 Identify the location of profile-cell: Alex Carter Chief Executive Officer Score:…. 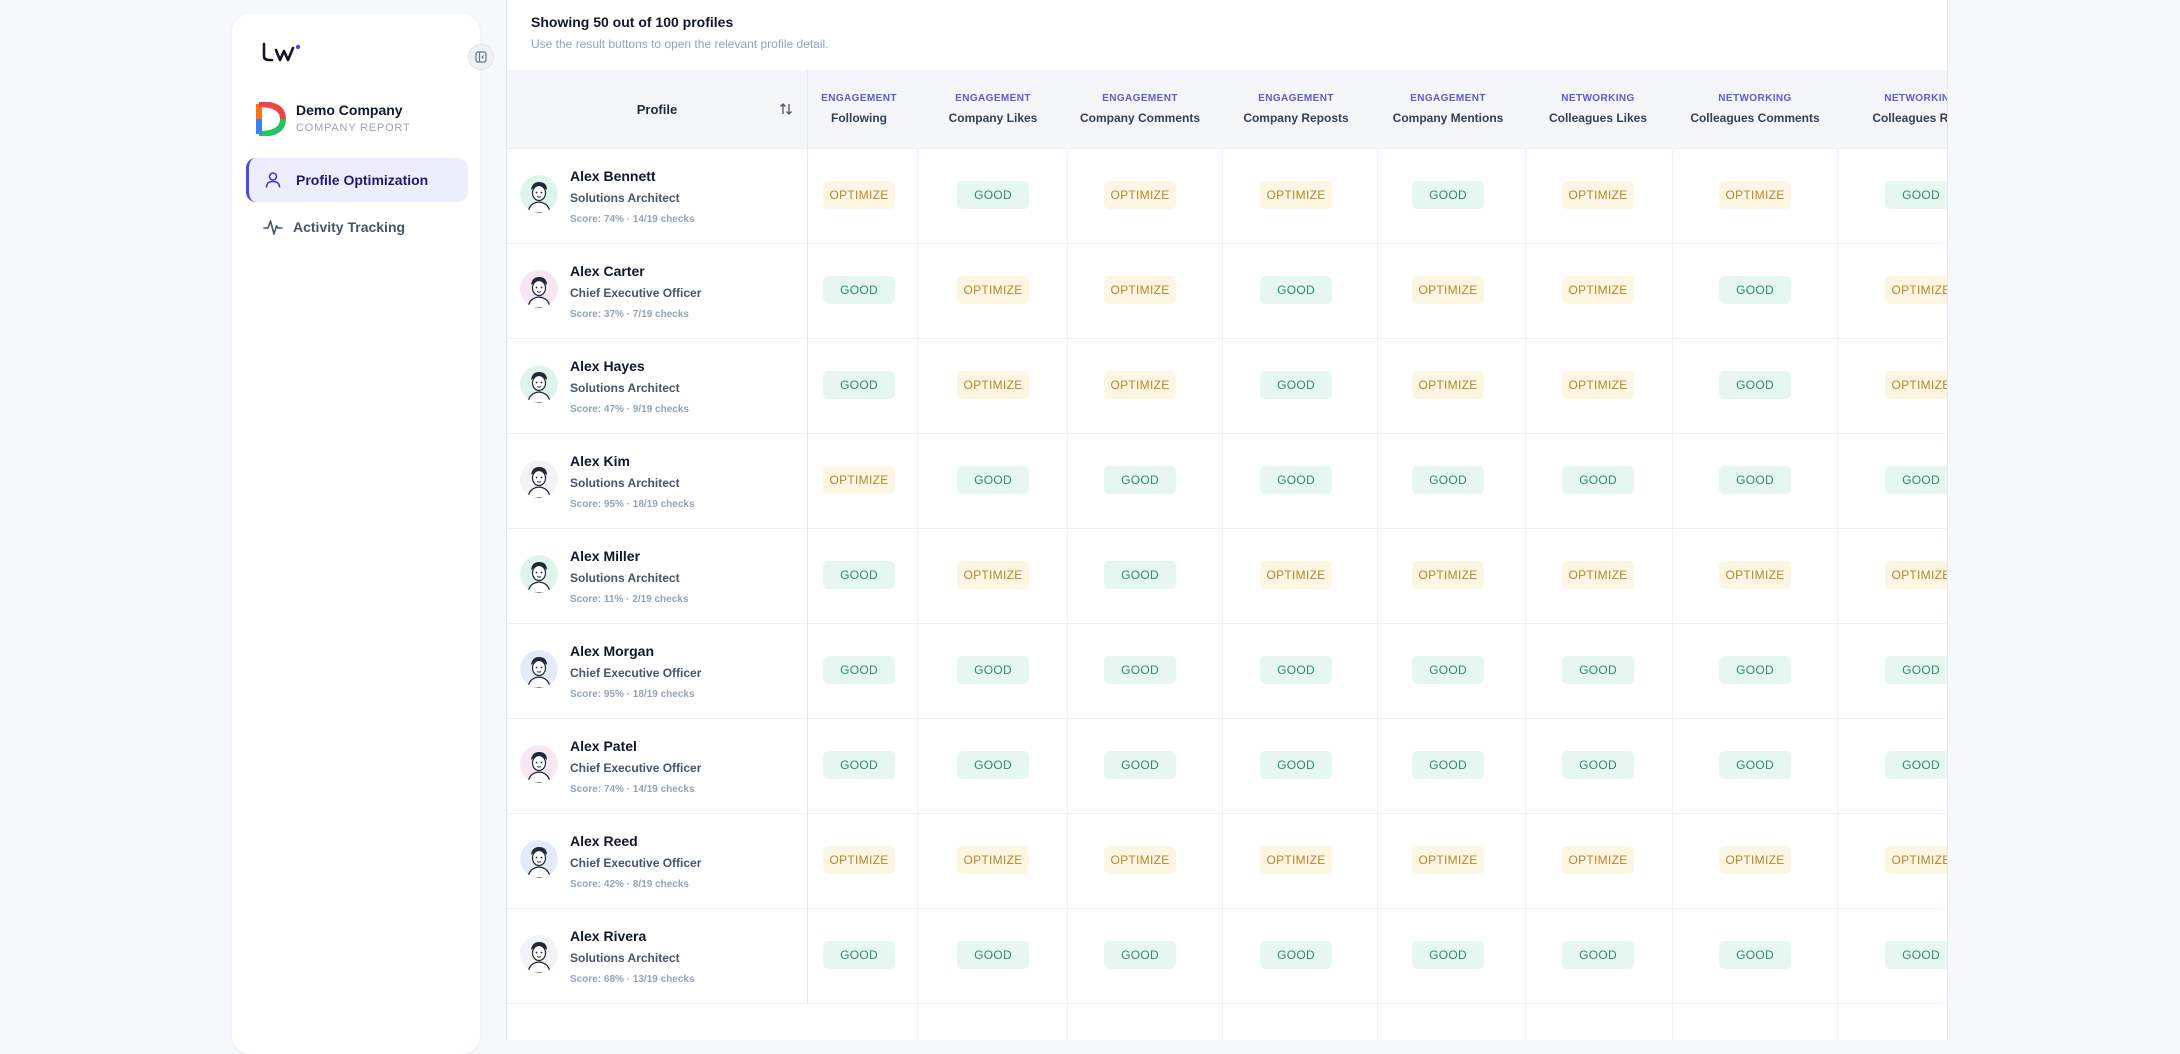
(657, 290).